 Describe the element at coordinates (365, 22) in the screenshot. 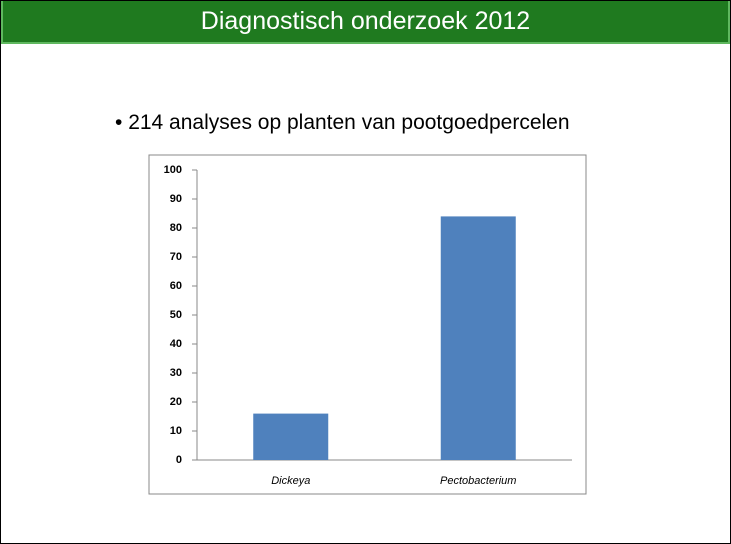

I see `slide-title: Diagnostisch onderzoek 2012` at that location.